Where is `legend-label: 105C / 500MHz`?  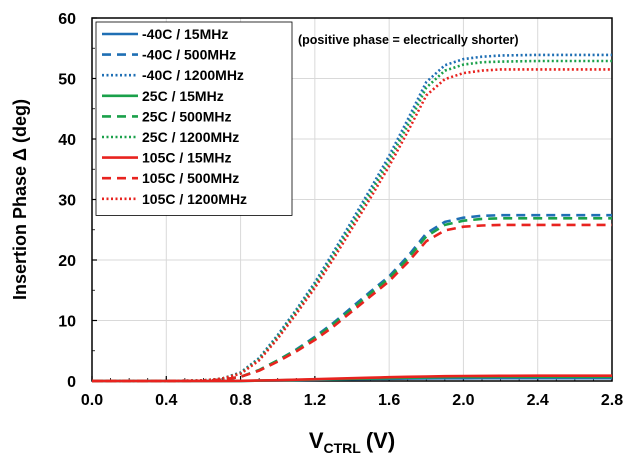
legend-label: 105C / 500MHz is located at coordinates (190, 178).